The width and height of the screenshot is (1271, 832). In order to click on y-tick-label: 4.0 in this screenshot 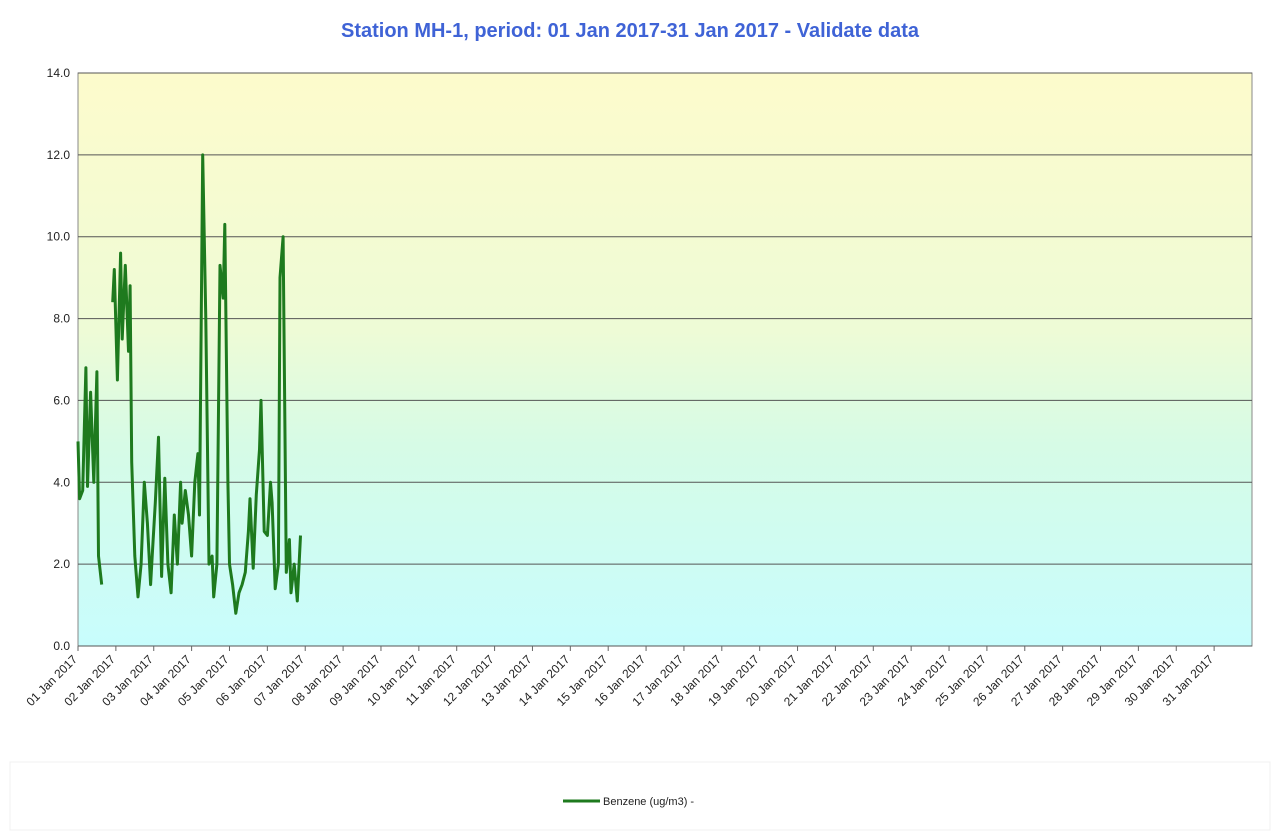, I will do `click(61, 482)`.